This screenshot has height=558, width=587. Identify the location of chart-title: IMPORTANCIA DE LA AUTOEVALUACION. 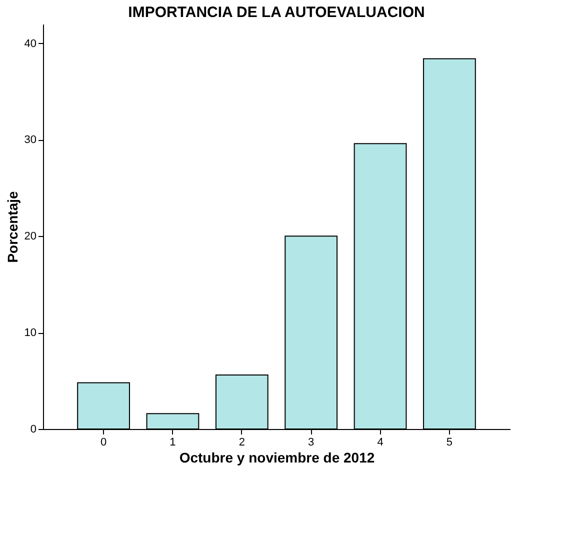
(276, 12).